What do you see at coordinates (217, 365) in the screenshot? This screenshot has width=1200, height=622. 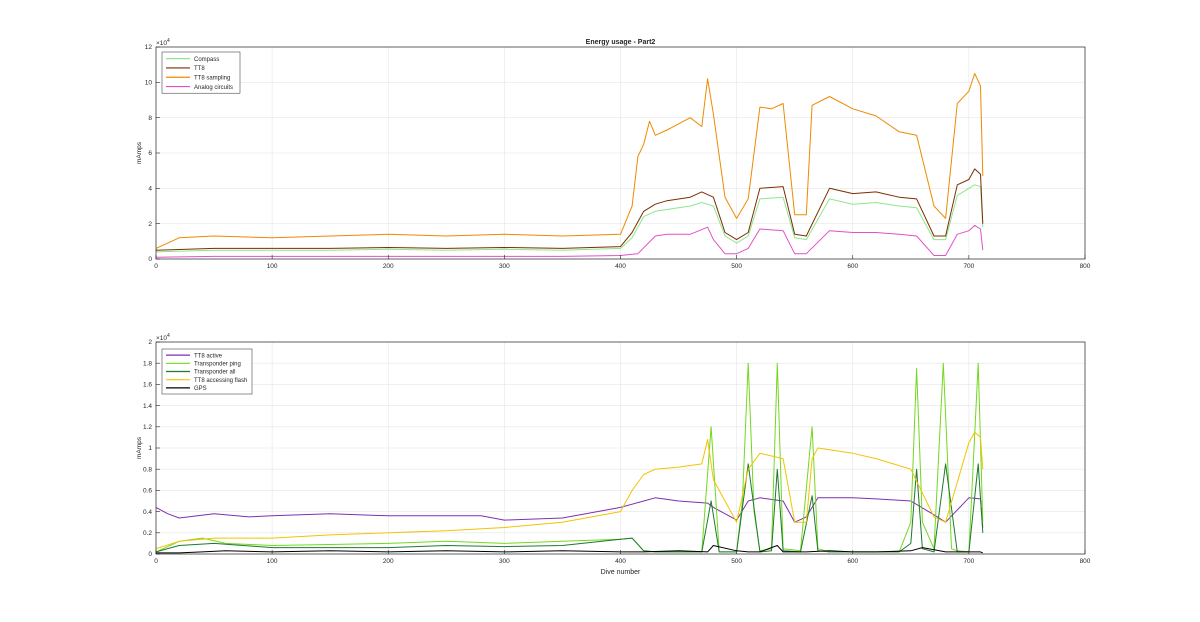 I see `legend-label: Transponder ping` at bounding box center [217, 365].